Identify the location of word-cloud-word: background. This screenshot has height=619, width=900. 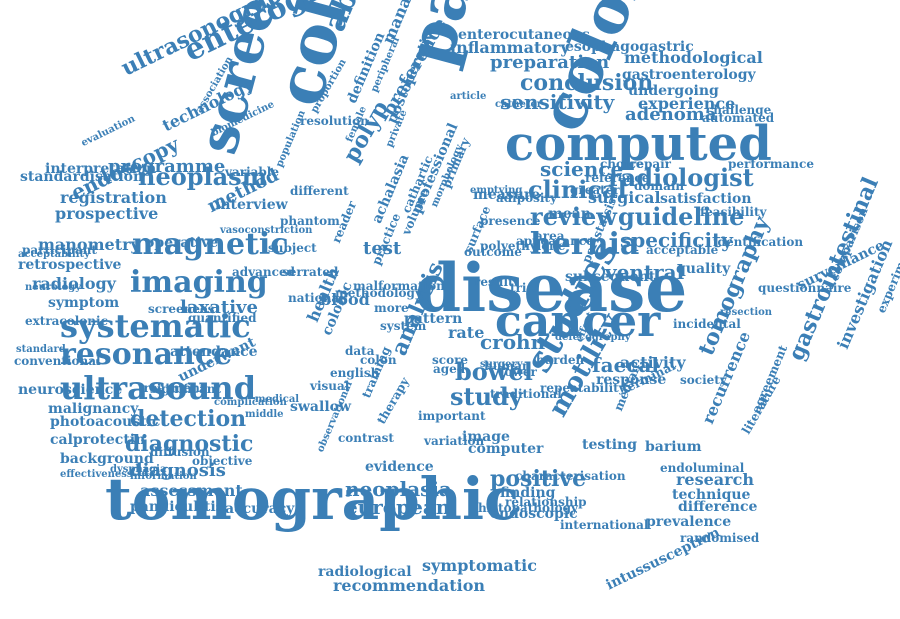
(107, 459).